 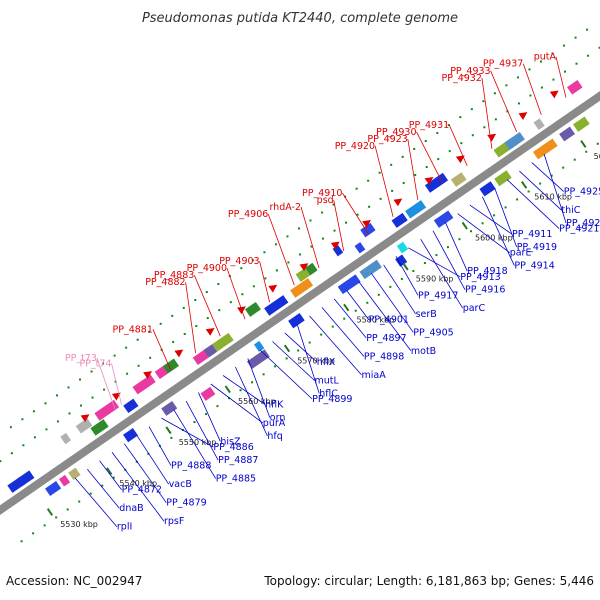 What do you see at coordinates (579, 229) in the screenshot?
I see `gene-label: PP_4921` at bounding box center [579, 229].